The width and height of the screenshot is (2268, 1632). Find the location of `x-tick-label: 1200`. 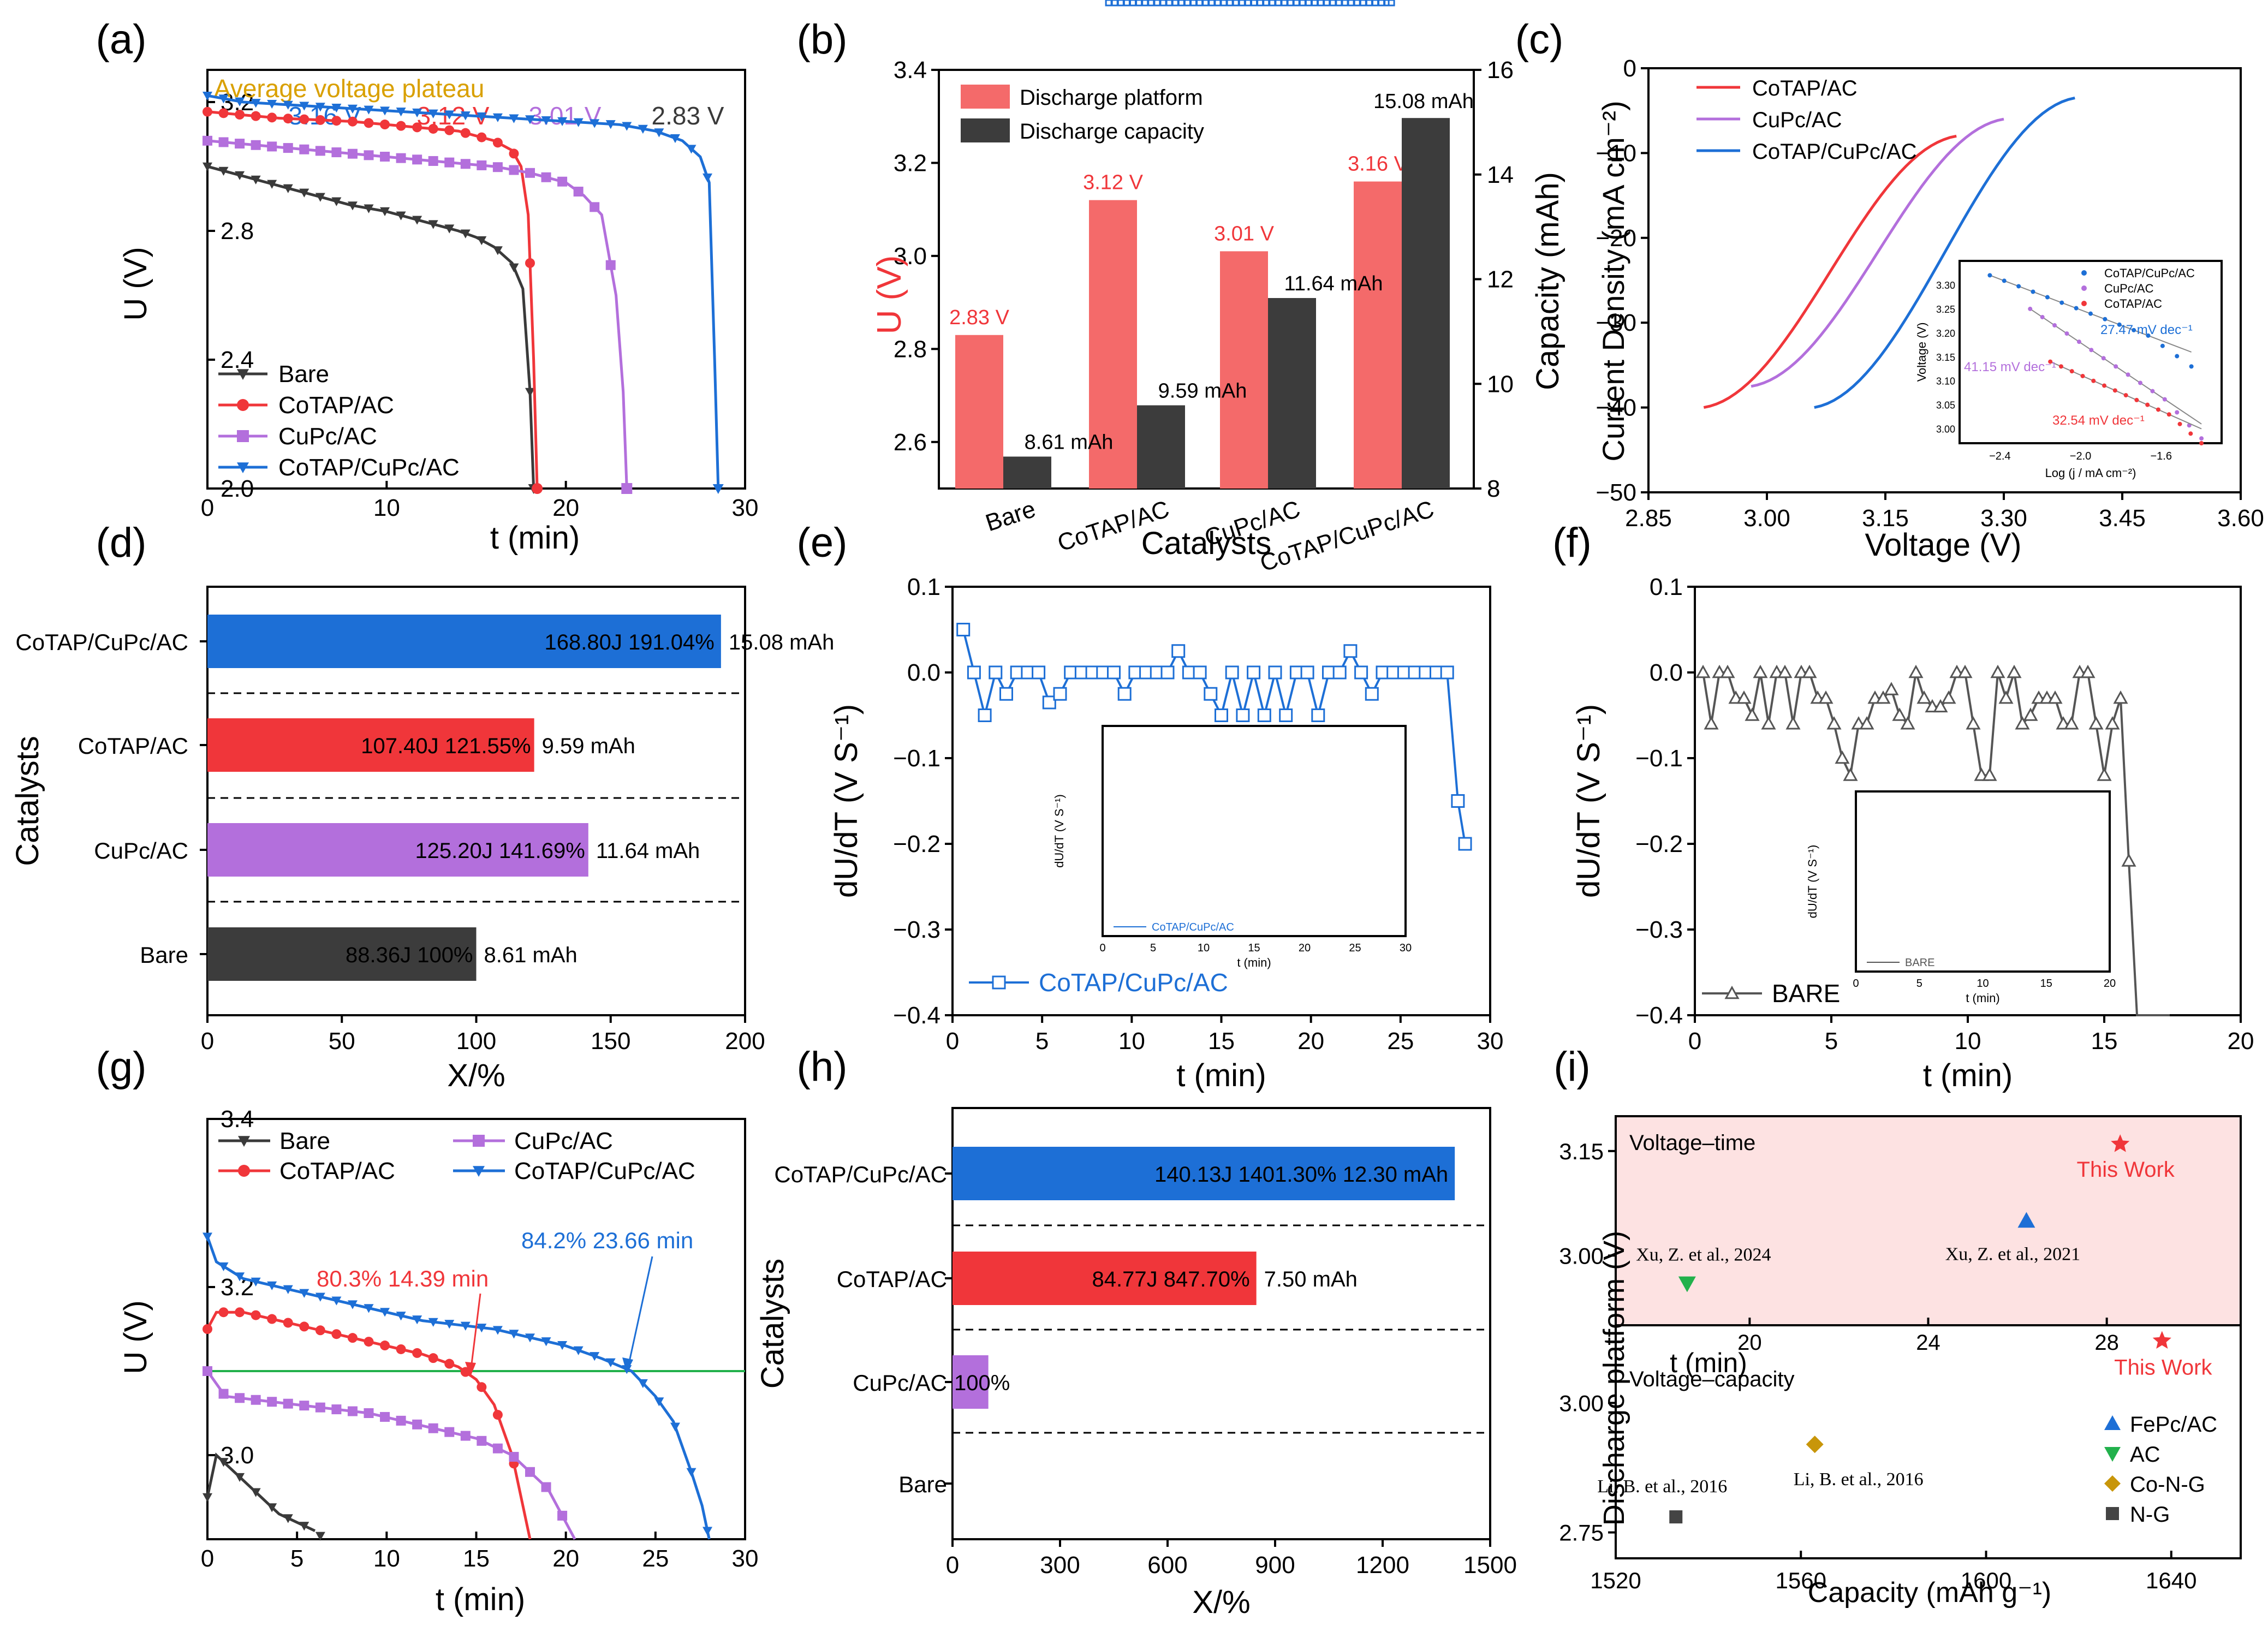

x-tick-label: 1200 is located at coordinates (1382, 1565).